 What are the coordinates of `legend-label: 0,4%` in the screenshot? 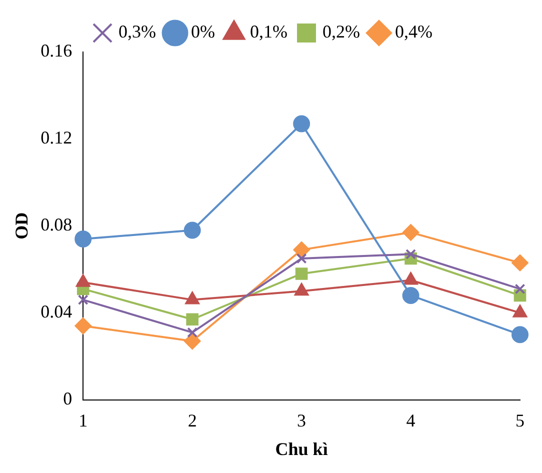 It's located at (413, 32).